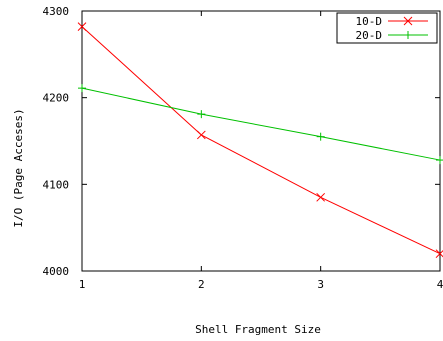  I want to click on legend-box, so click(387, 28).